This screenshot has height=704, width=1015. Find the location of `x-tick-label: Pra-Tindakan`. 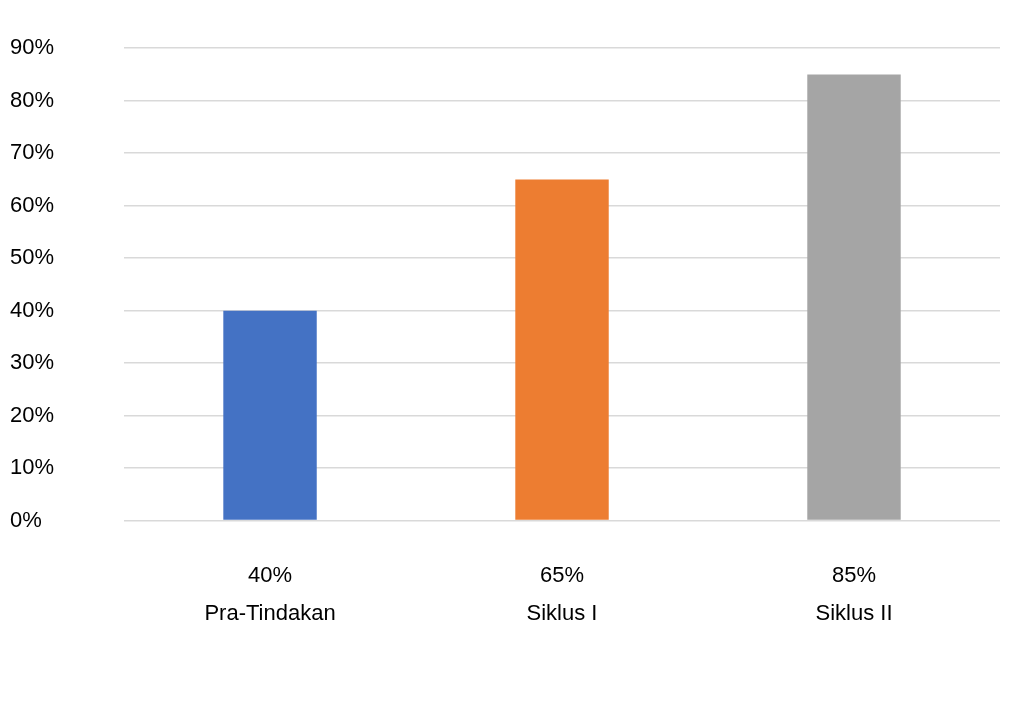

x-tick-label: Pra-Tindakan is located at coordinates (270, 612).